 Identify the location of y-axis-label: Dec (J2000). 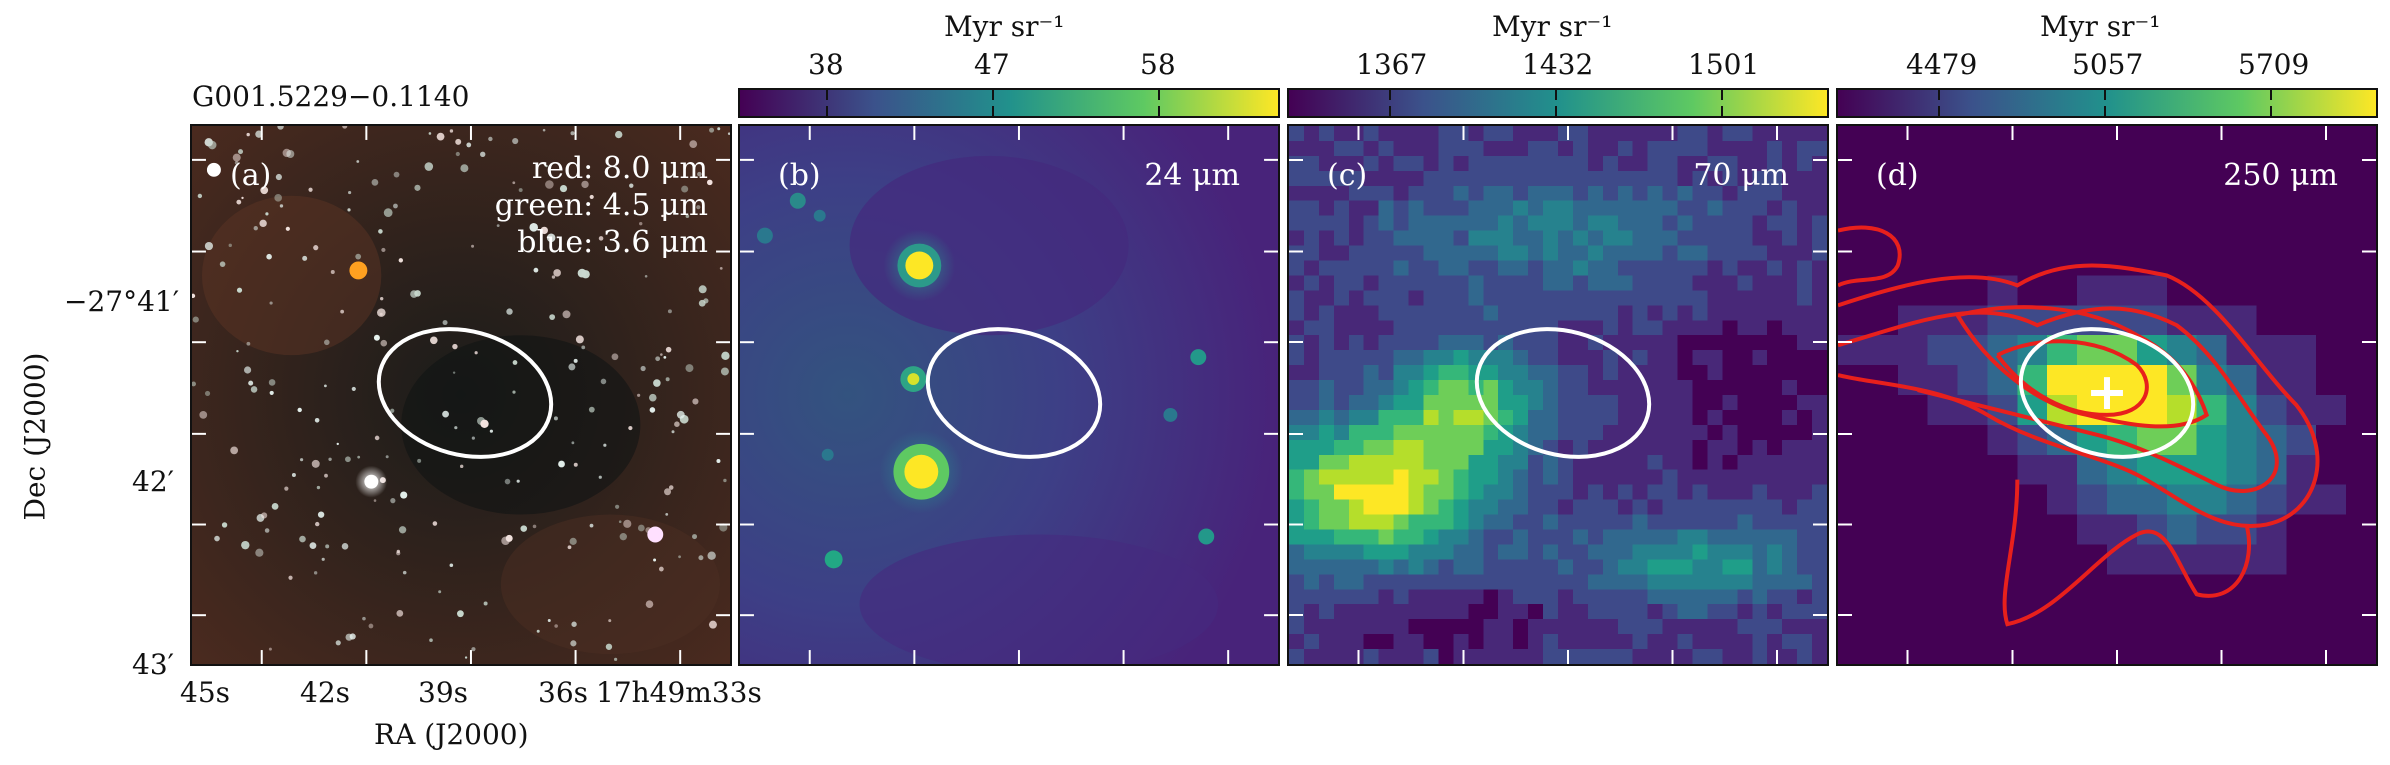
(35, 436).